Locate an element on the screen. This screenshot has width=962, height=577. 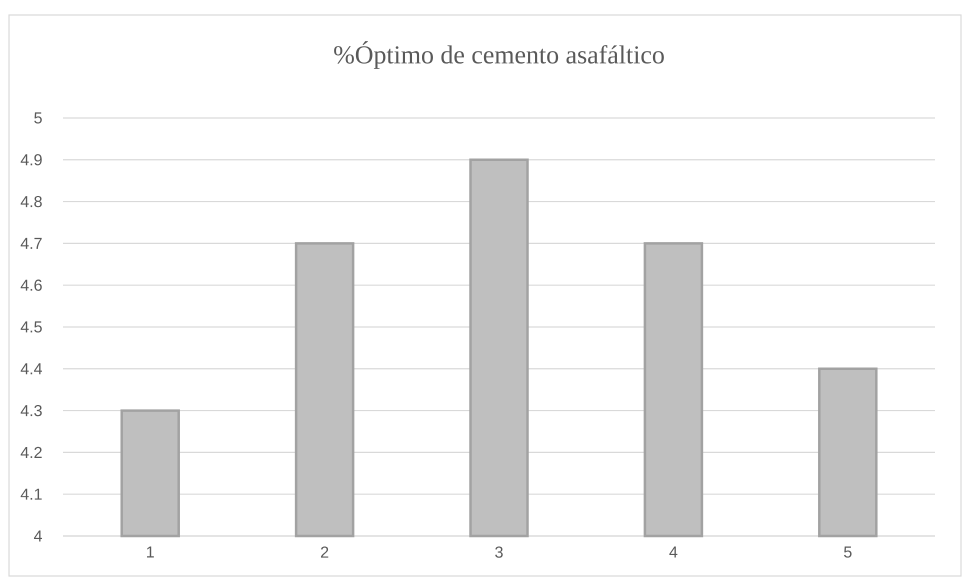
x-tick-label: 4 is located at coordinates (673, 552).